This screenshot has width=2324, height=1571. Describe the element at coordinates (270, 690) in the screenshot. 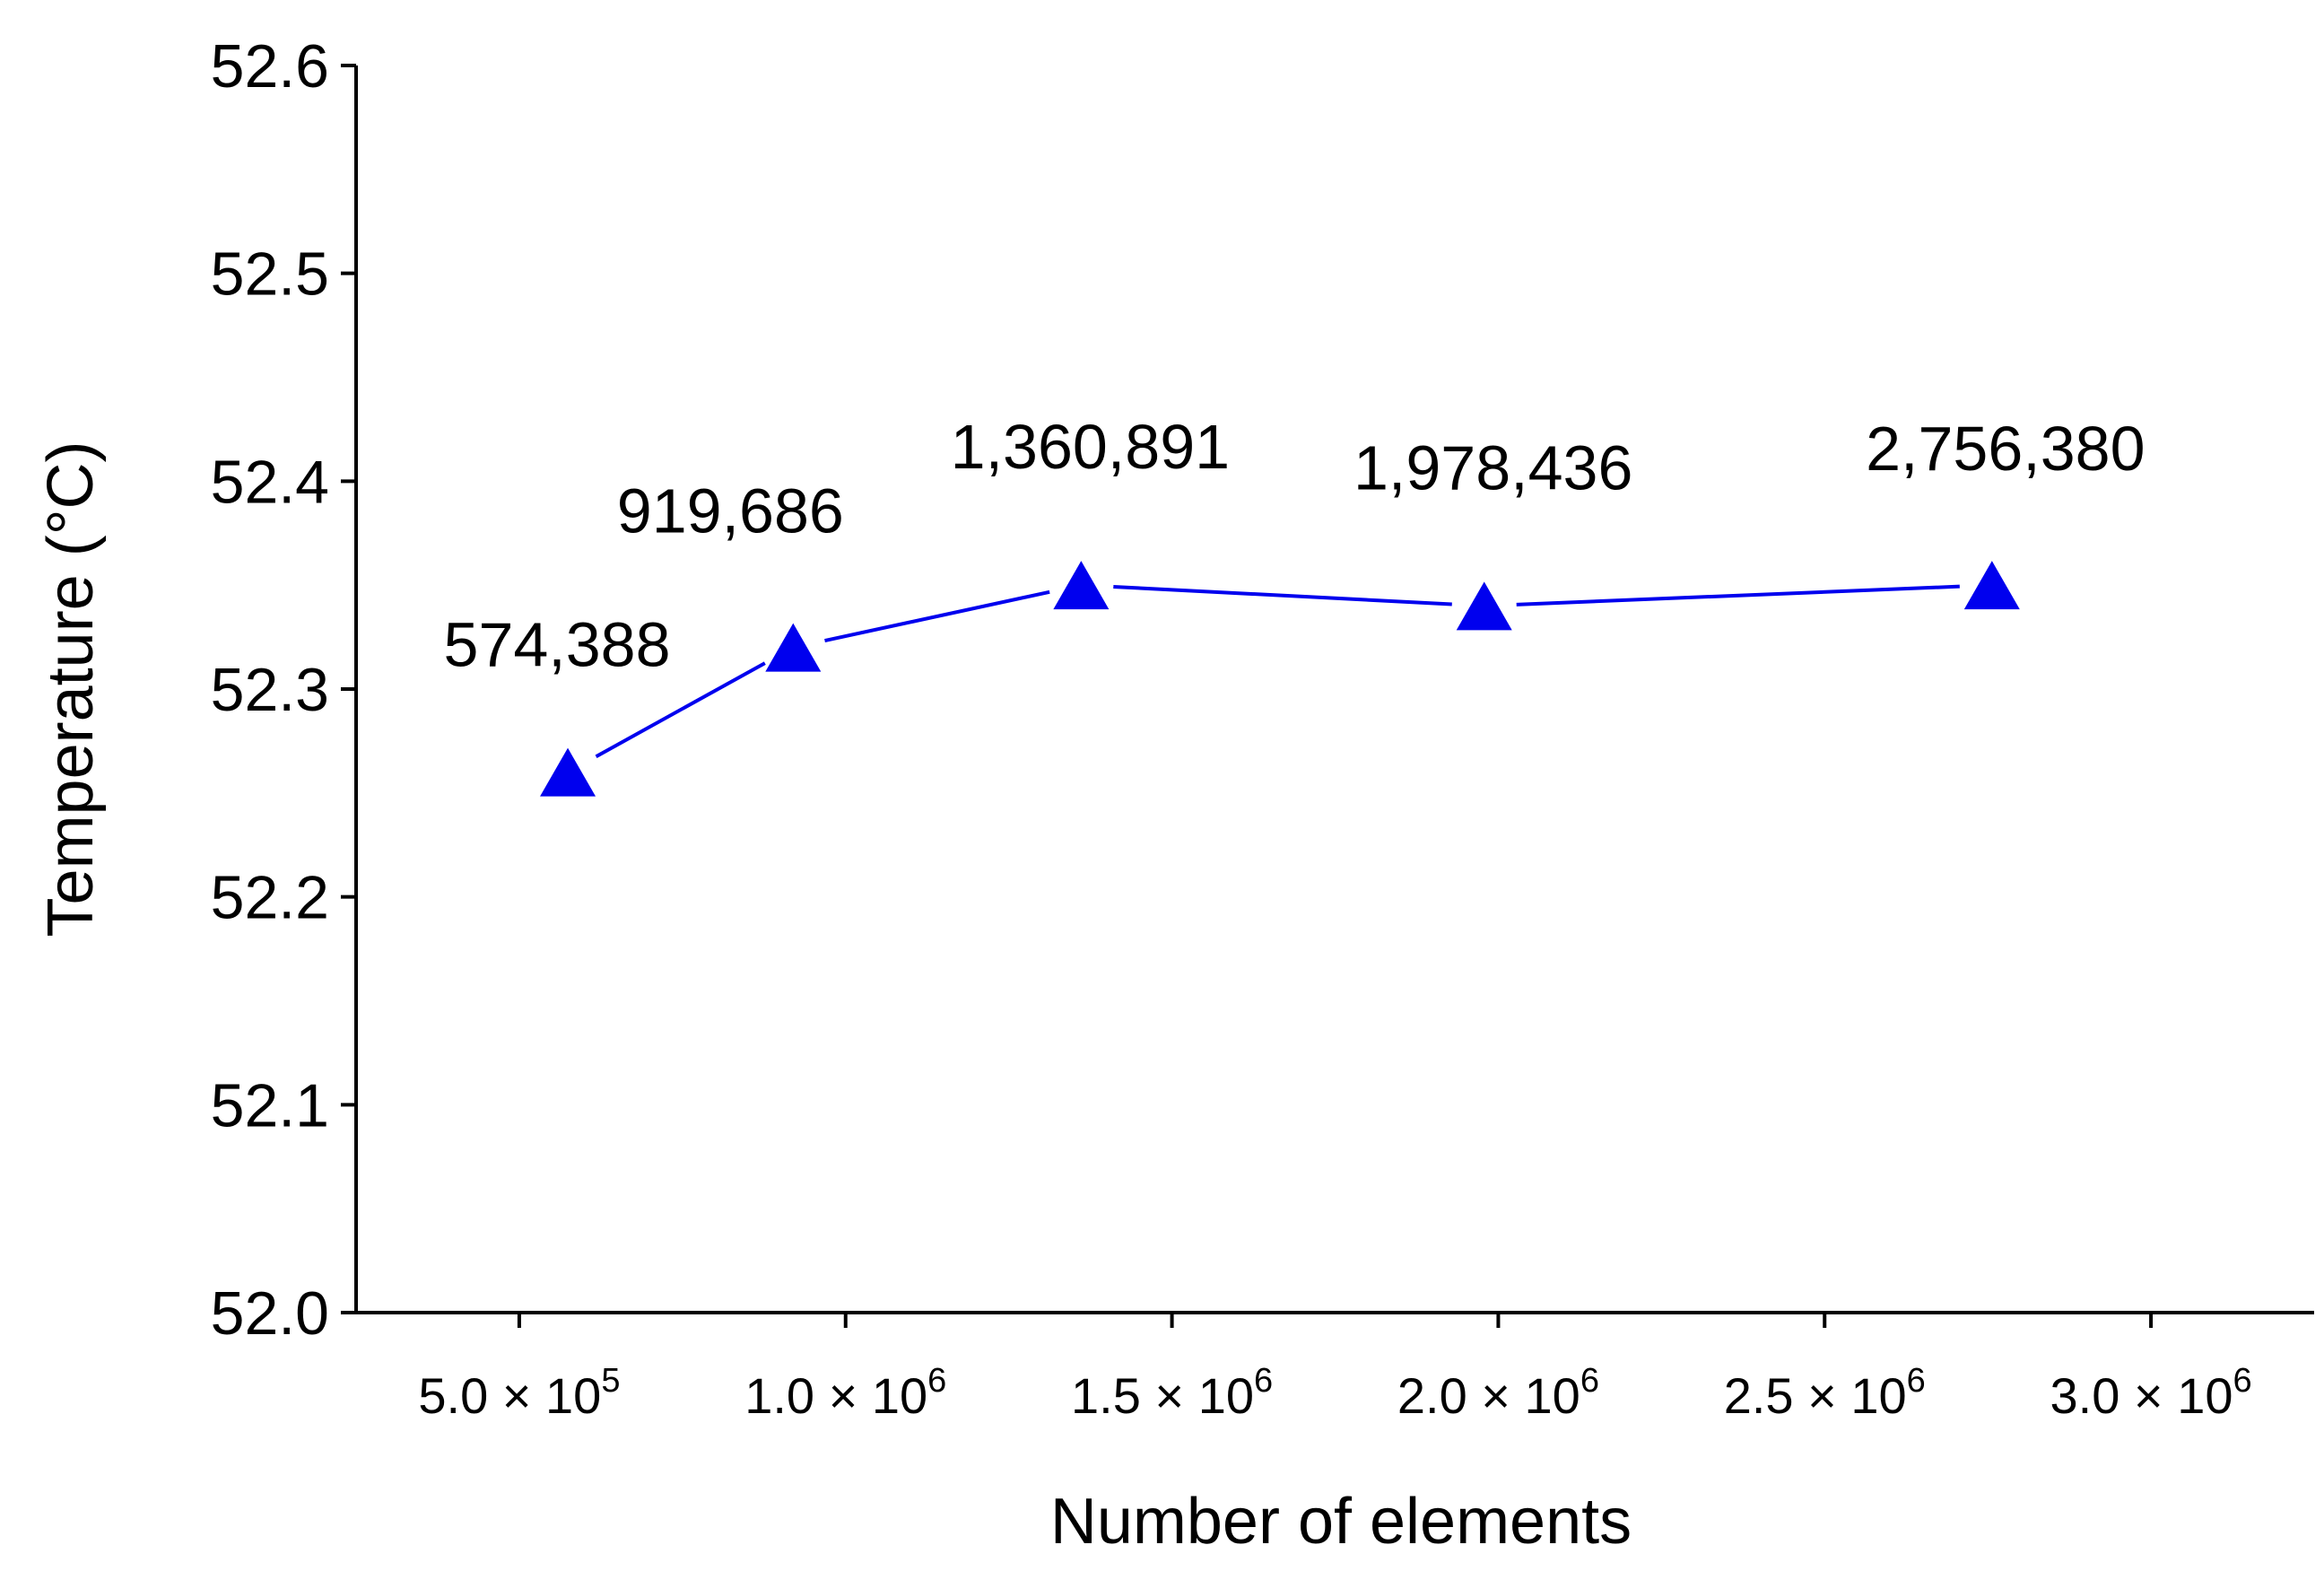

I see `y-tick-label: 52.3` at that location.